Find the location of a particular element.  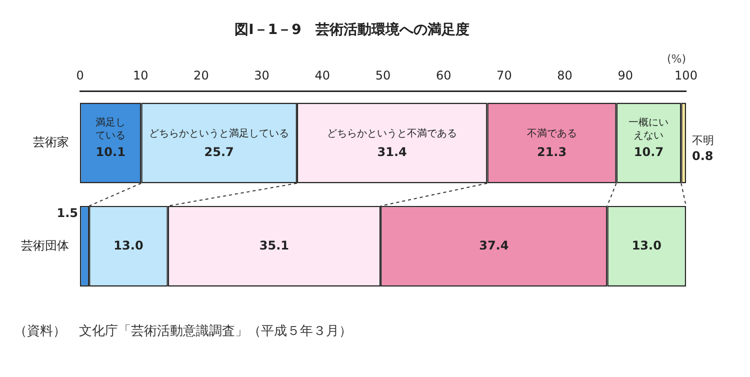

x-tick-label: 30 is located at coordinates (262, 75).